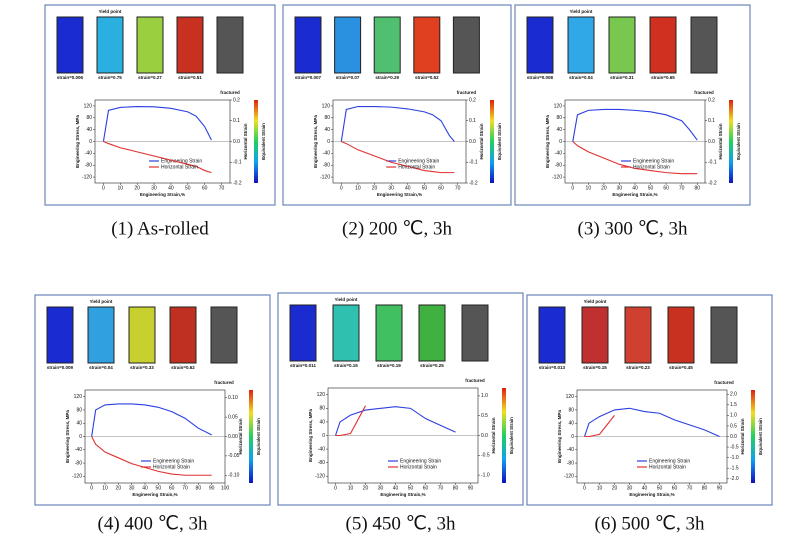 The image size is (793, 548). I want to click on x-tick-label: 30, so click(132, 488).